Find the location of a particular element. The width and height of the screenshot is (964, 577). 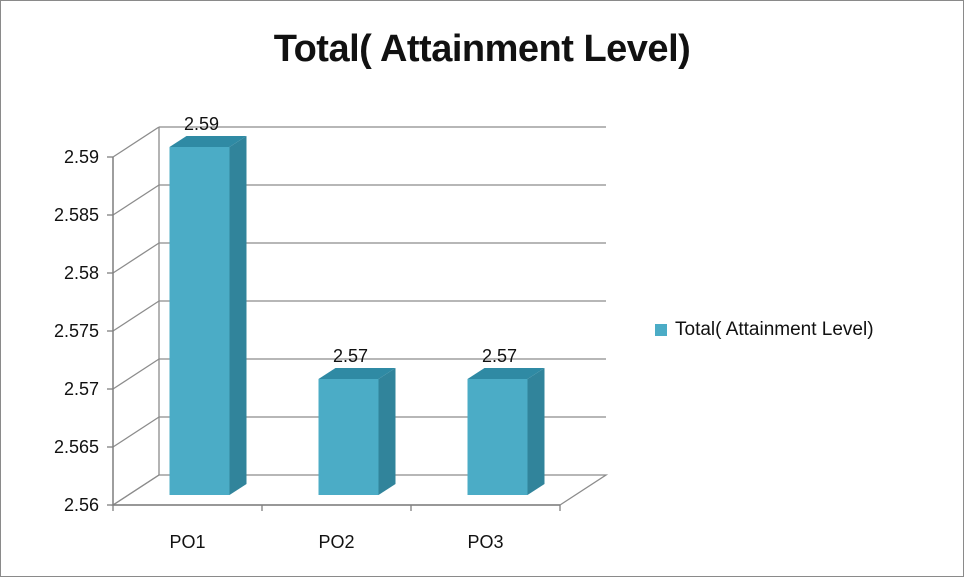

legend: Total( Attainment Level) is located at coordinates (764, 330).